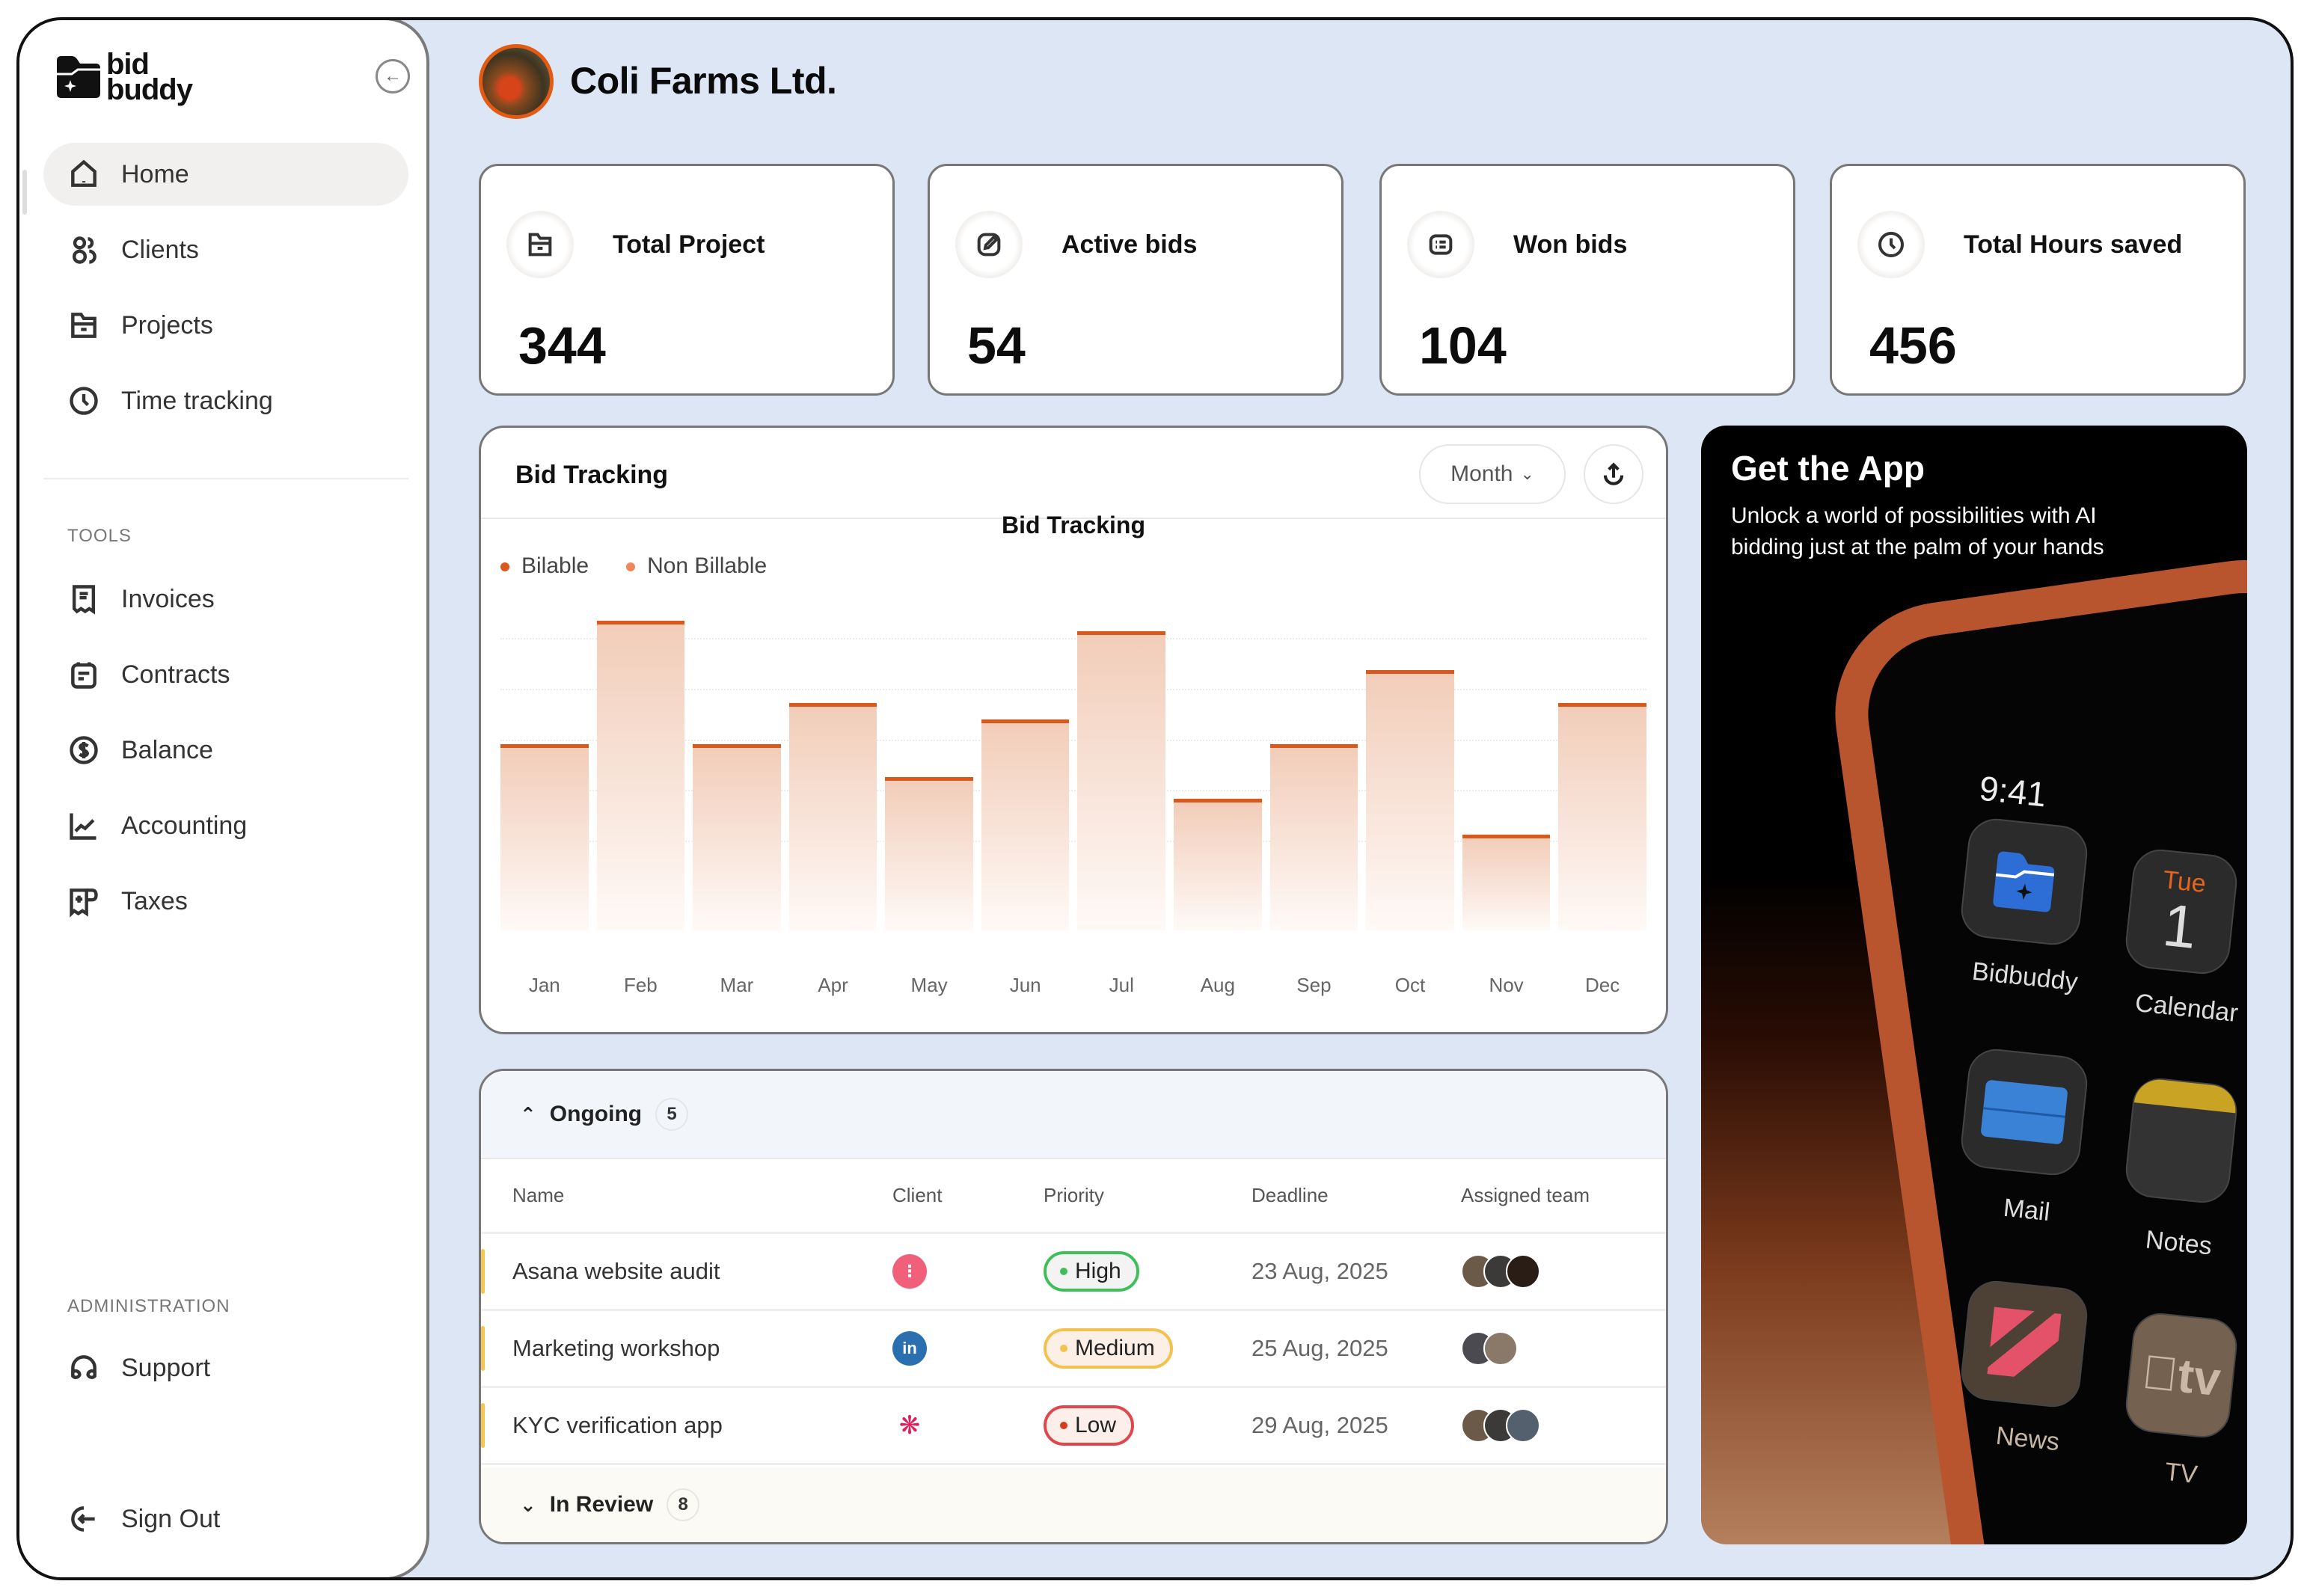 The height and width of the screenshot is (1596, 2310). What do you see at coordinates (833, 816) in the screenshot?
I see `bar-apr` at bounding box center [833, 816].